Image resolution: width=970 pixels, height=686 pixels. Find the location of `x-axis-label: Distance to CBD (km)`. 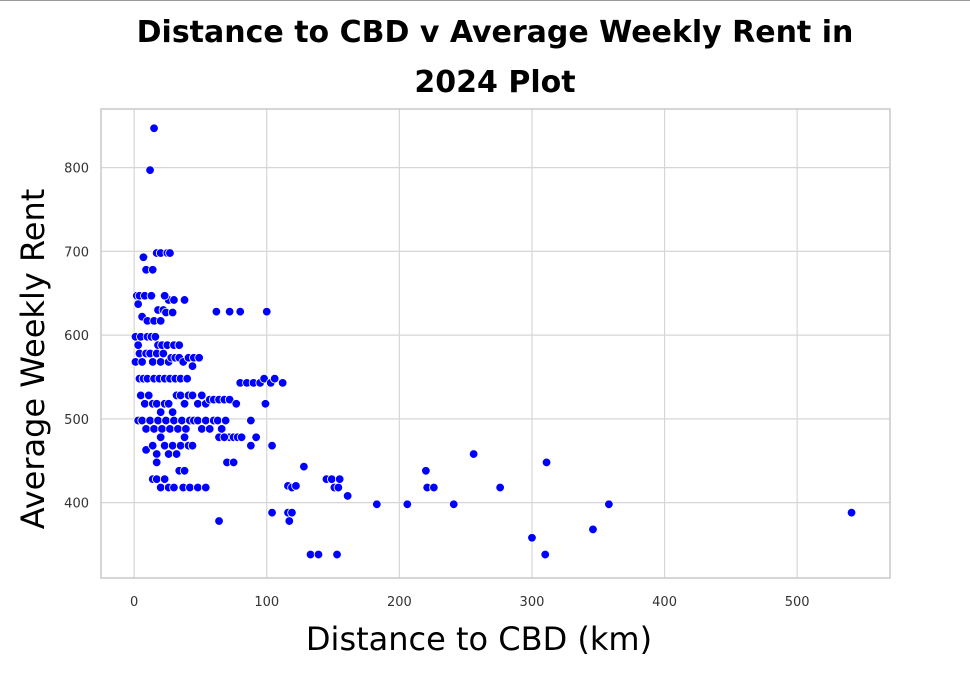

x-axis-label: Distance to CBD (km) is located at coordinates (479, 639).